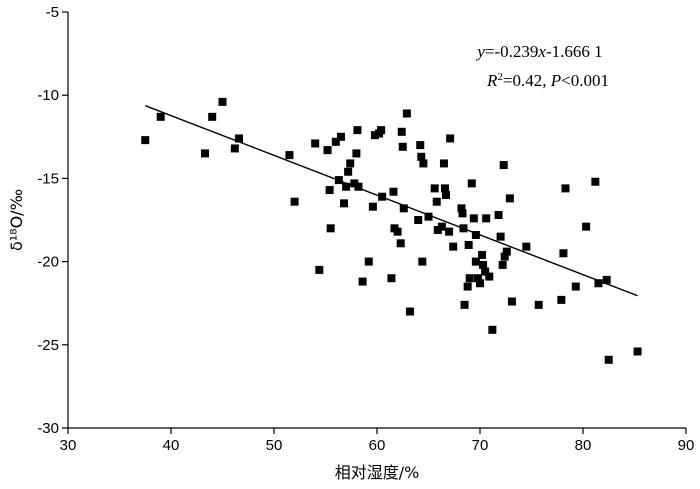 The height and width of the screenshot is (489, 700). Describe the element at coordinates (16, 220) in the screenshot. I see `y-axis-title: δ¹⁸O/‰` at that location.